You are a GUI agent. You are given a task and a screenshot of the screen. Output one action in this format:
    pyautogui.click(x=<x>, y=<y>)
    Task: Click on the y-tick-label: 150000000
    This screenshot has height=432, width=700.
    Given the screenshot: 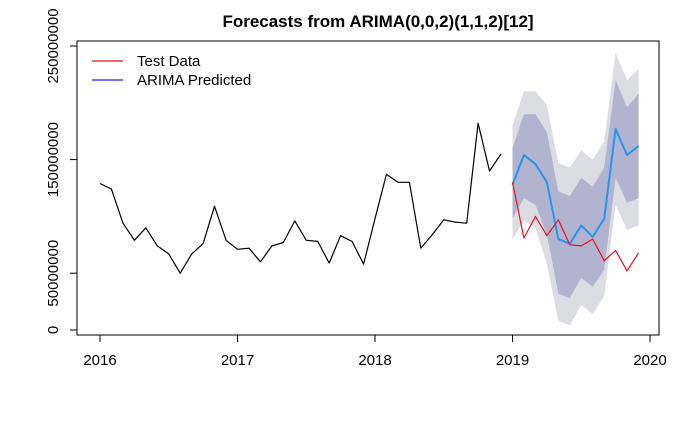 What is the action you would take?
    pyautogui.click(x=53, y=159)
    